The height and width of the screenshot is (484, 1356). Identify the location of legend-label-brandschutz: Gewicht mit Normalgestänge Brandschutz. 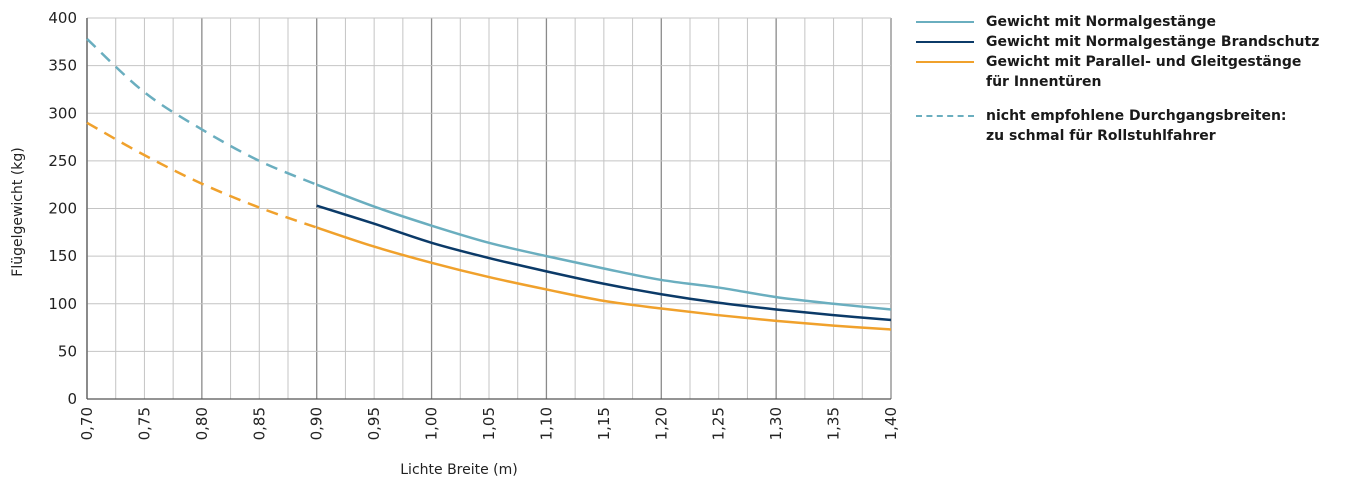
(1153, 42).